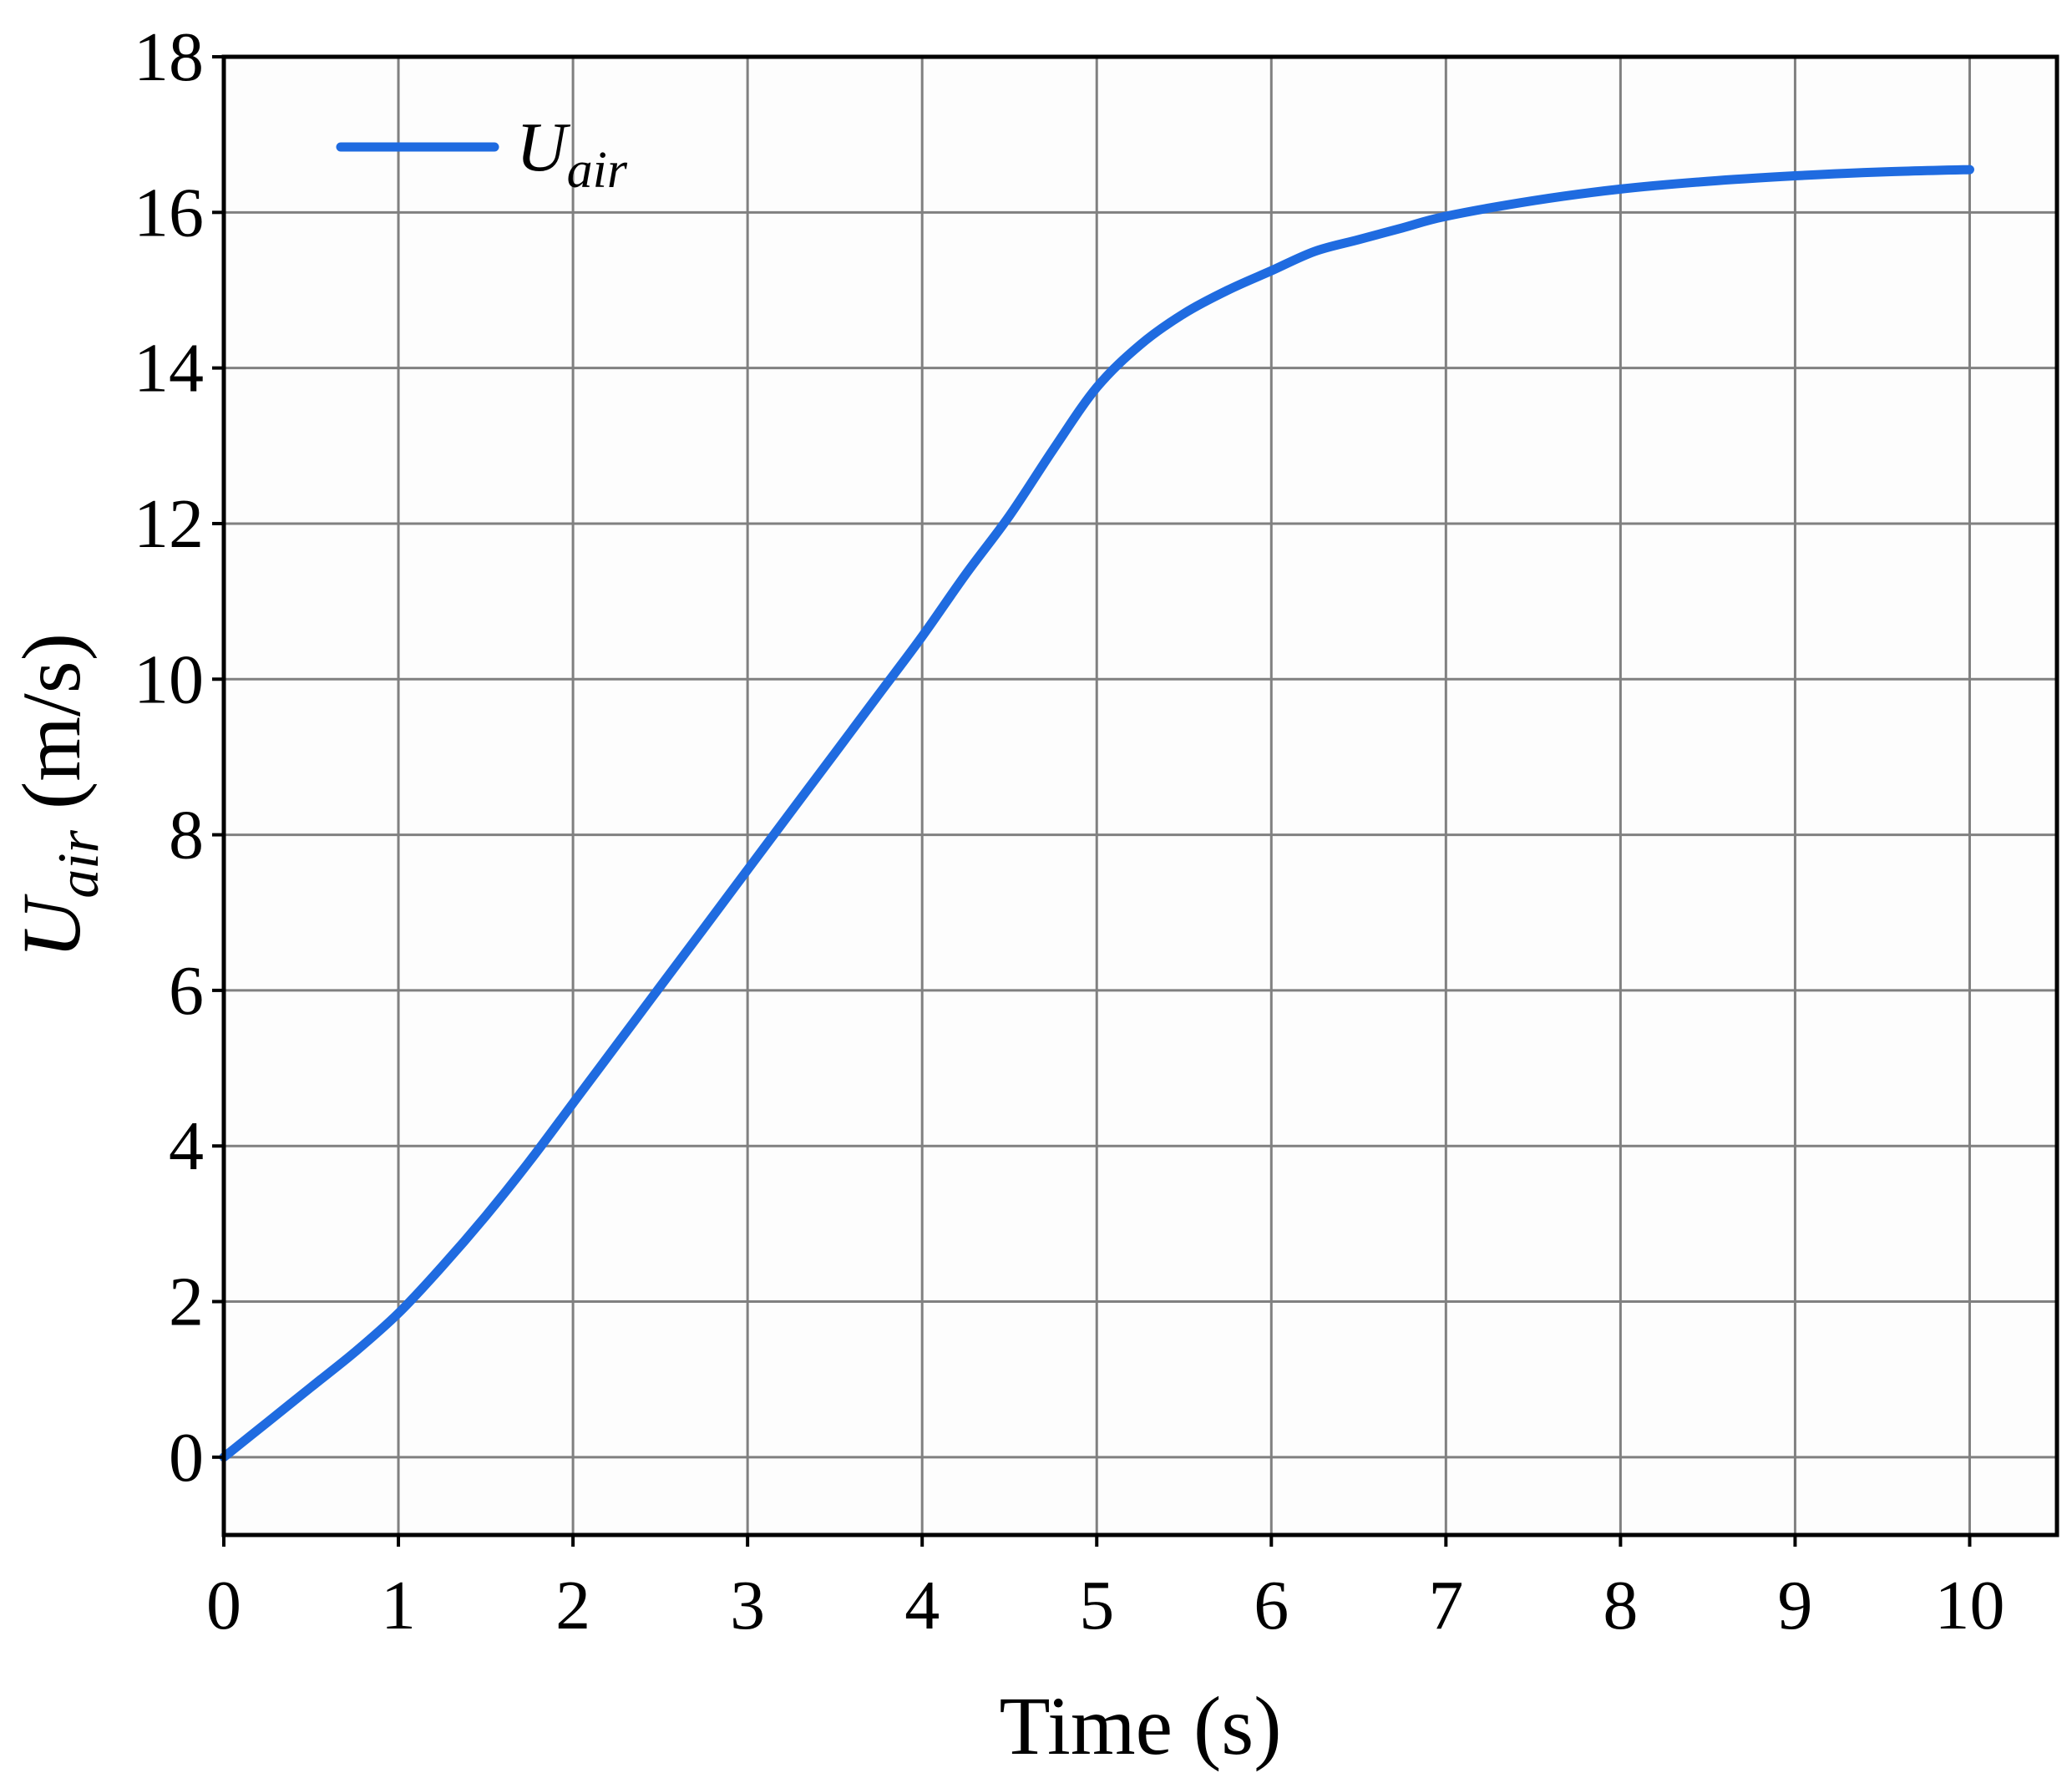 This screenshot has height=1778, width=2072. What do you see at coordinates (186, 1302) in the screenshot?
I see `y-tick-label: 2` at bounding box center [186, 1302].